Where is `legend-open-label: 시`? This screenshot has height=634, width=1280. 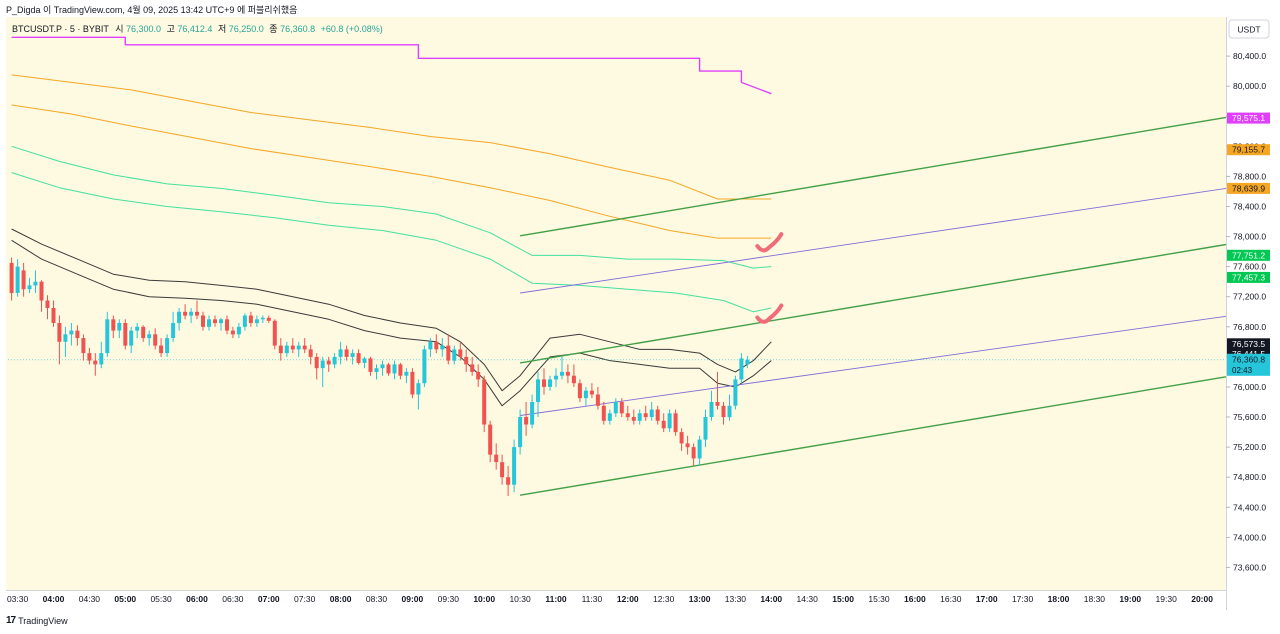
legend-open-label: 시 is located at coordinates (119, 29).